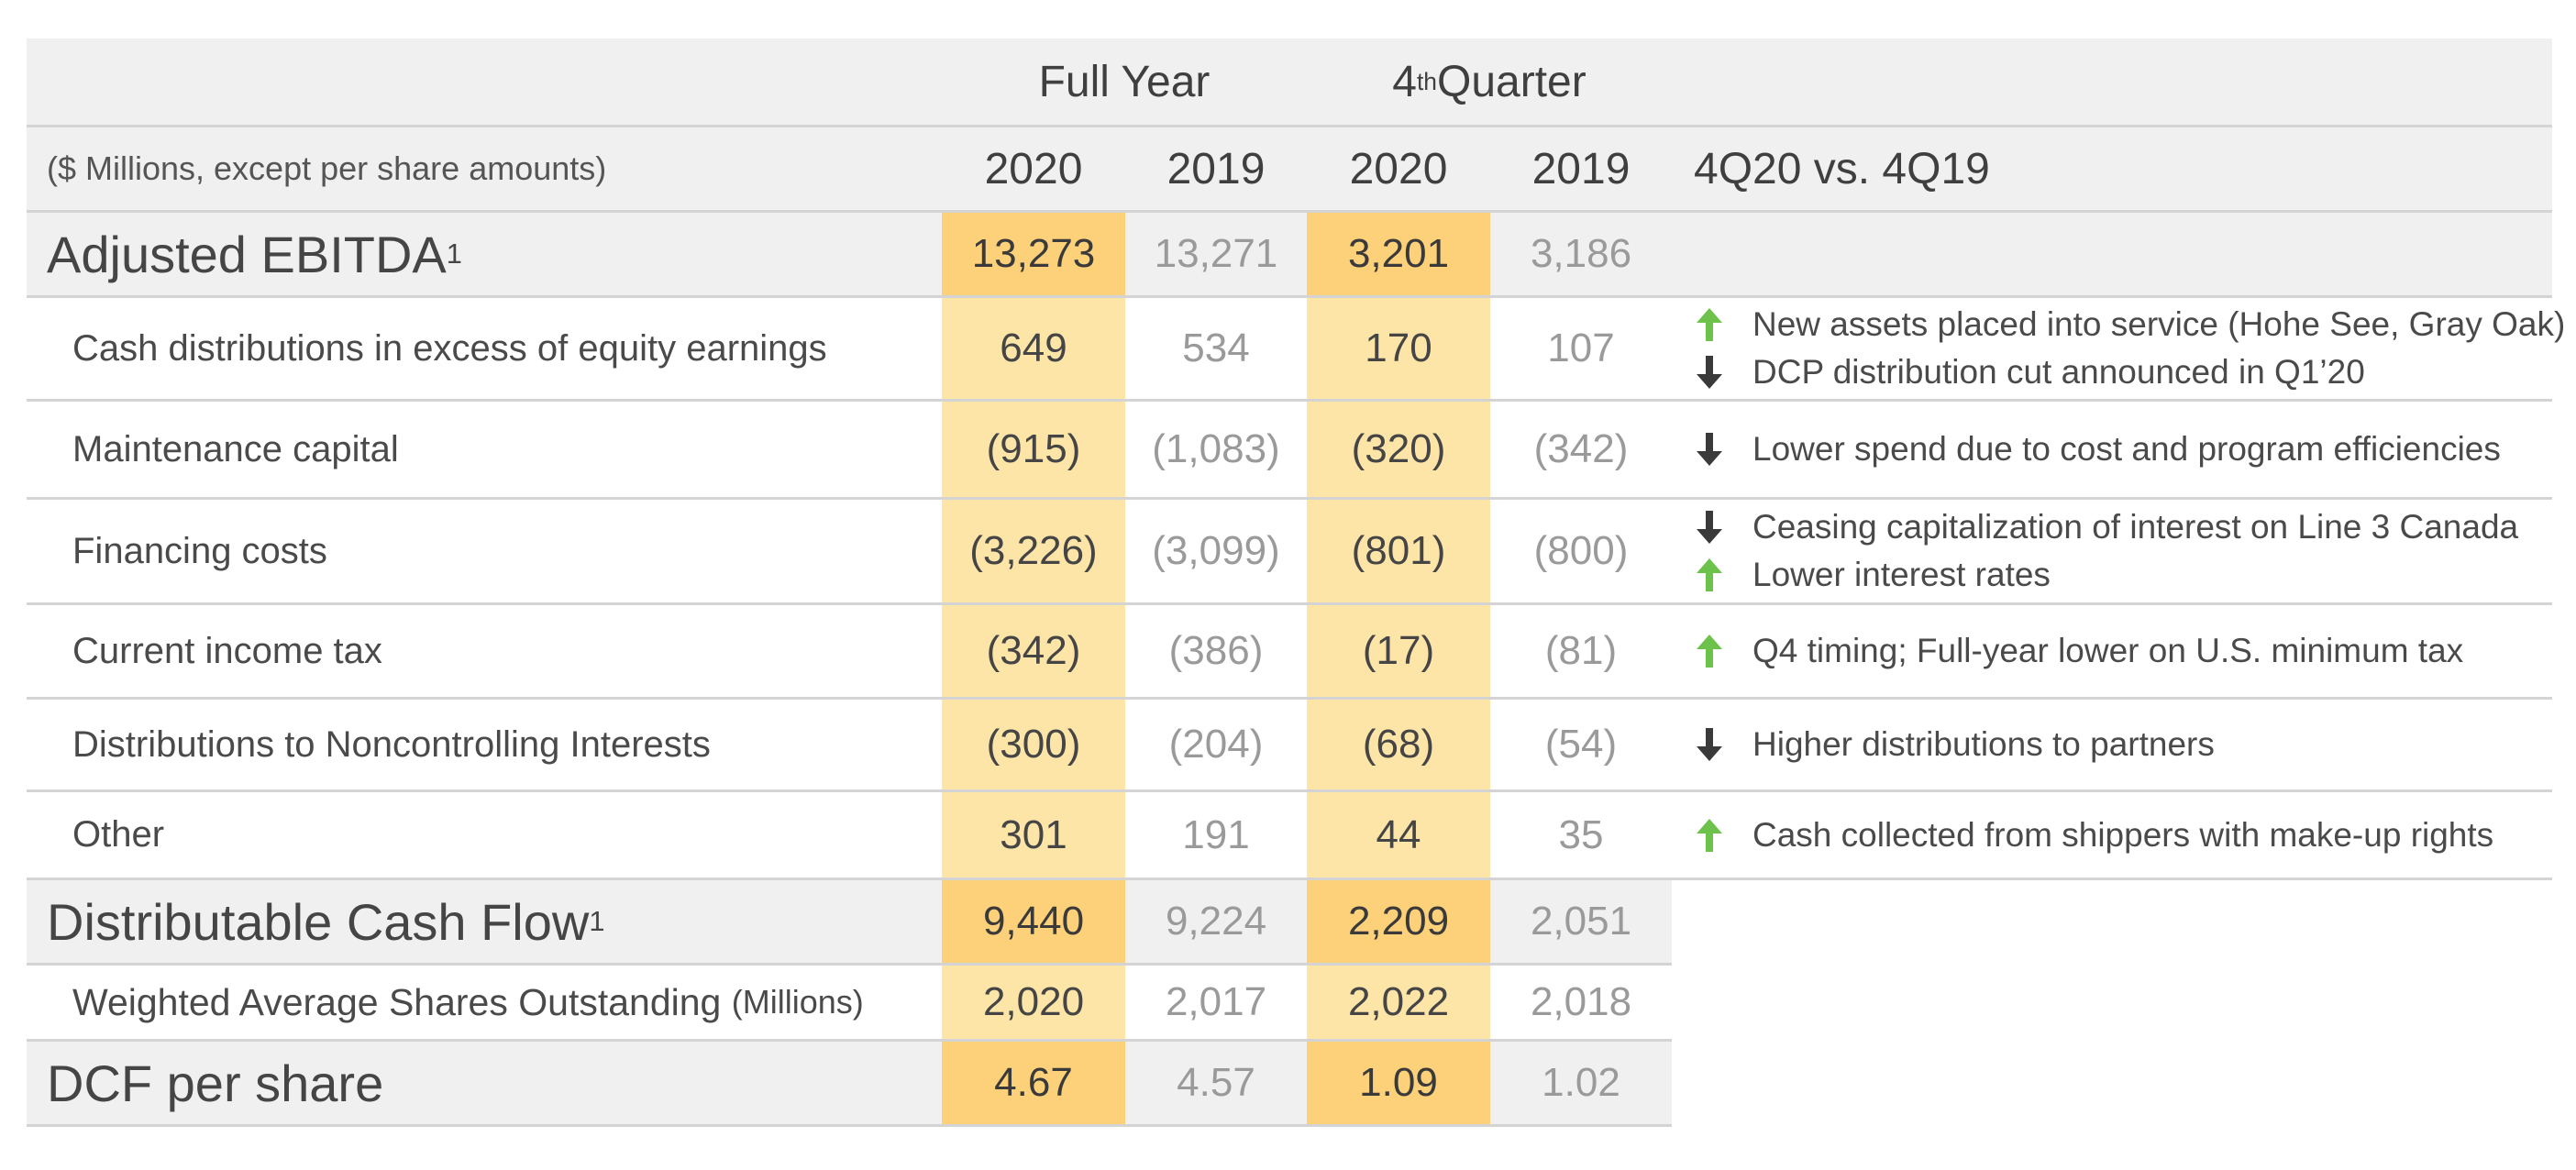  I want to click on dcf-per-share-label: DCF per share, so click(215, 1083).